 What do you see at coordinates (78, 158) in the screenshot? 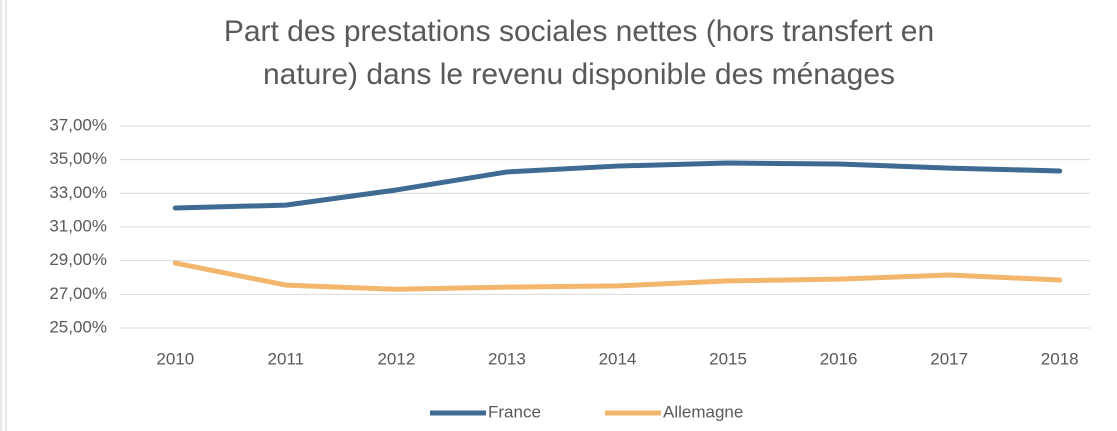
I see `y-tick-label: 35,00%` at bounding box center [78, 158].